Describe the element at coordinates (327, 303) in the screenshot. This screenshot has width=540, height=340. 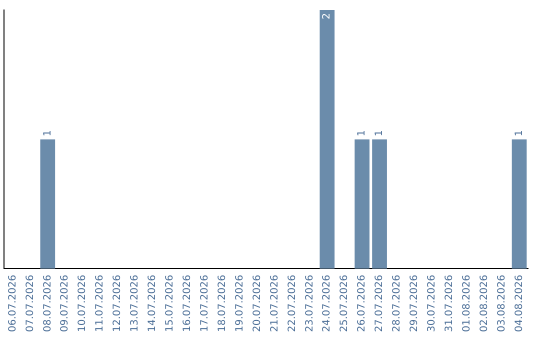
I see `x-tick-label: 24.07.2026` at that location.